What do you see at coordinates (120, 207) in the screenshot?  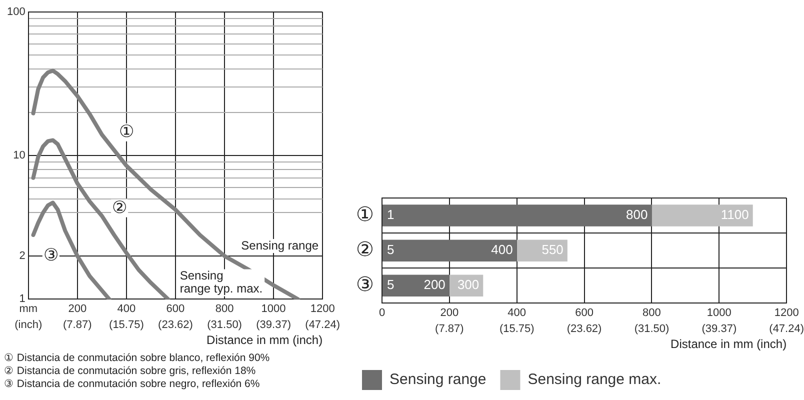 I see `annotation: ②` at bounding box center [120, 207].